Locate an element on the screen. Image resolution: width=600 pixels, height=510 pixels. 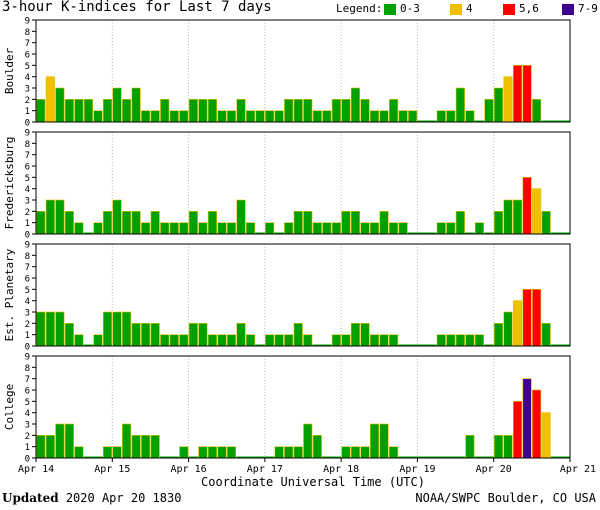
panel-label-boulder: Boulder is located at coordinates (9, 70).